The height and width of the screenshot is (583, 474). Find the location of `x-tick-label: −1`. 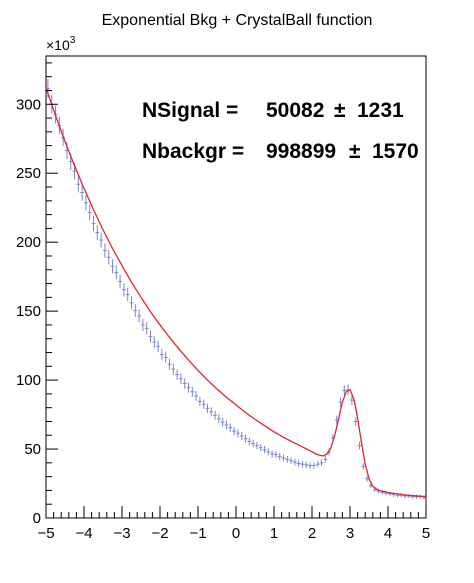

x-tick-label: −1 is located at coordinates (197, 533).